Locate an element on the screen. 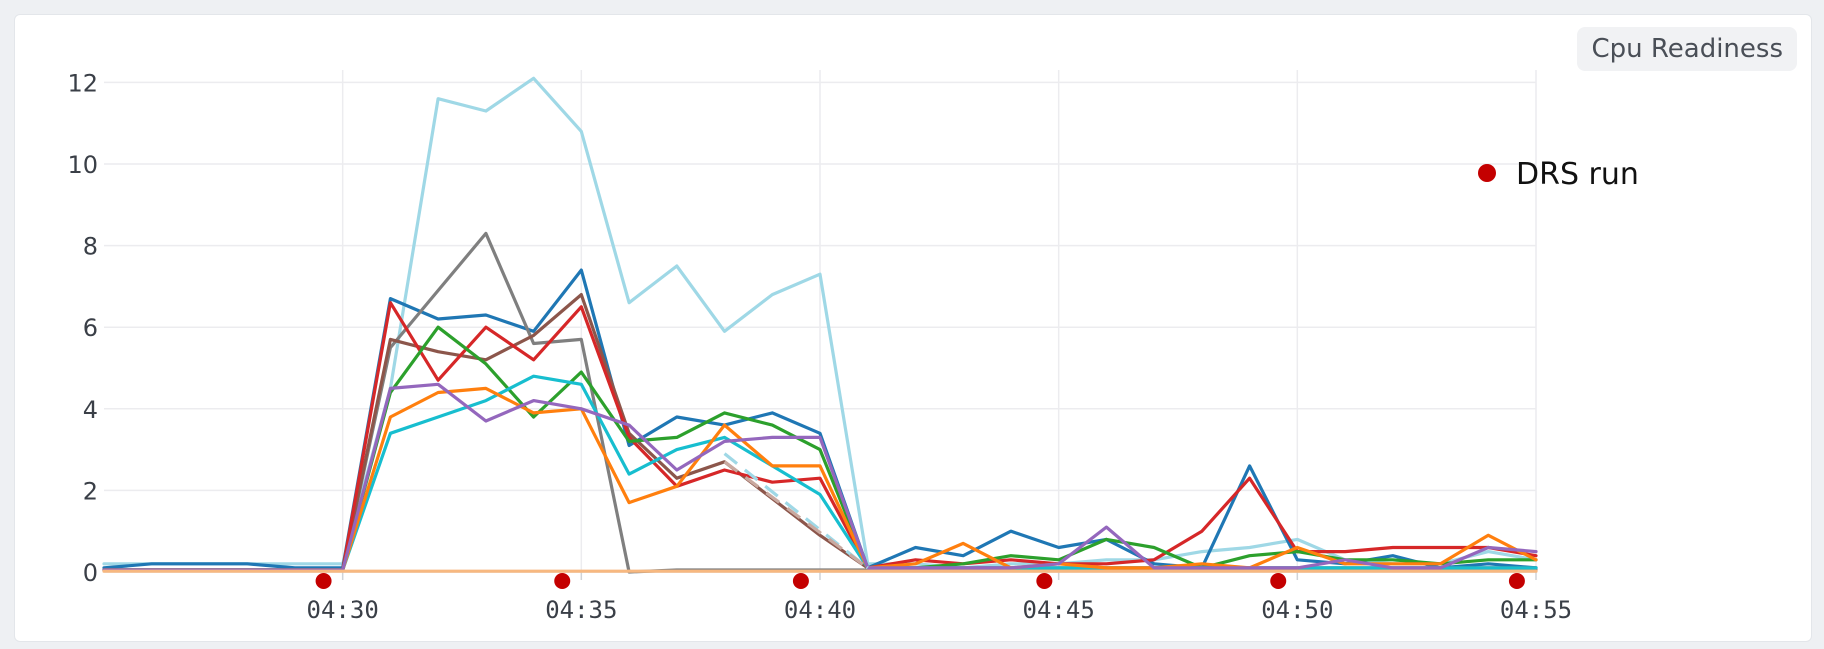 The image size is (1824, 649). x-tick-label: 04:30 is located at coordinates (343, 610).